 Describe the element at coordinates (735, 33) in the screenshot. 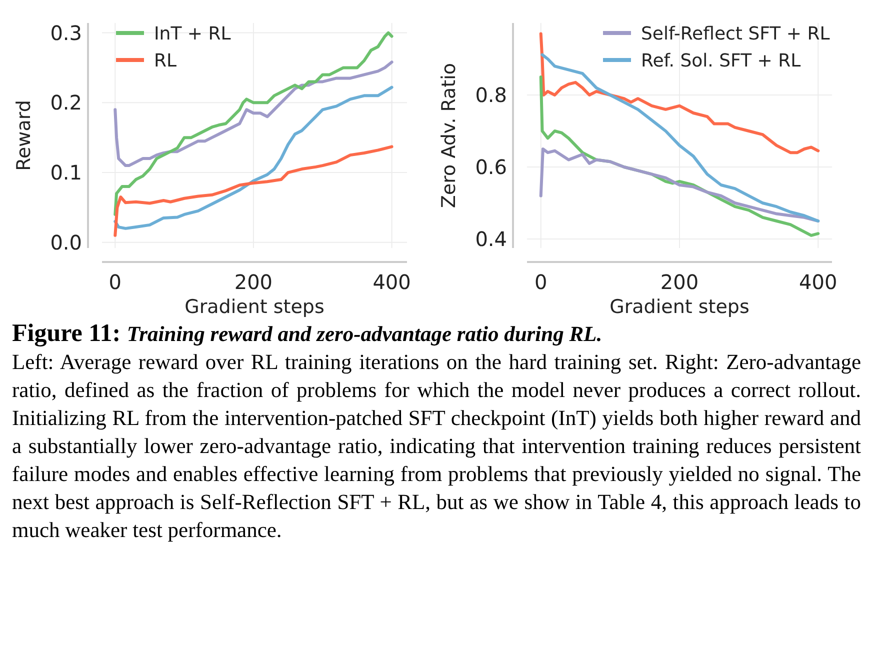

I see `legend-label: Self-Reflect SFT + RL` at that location.